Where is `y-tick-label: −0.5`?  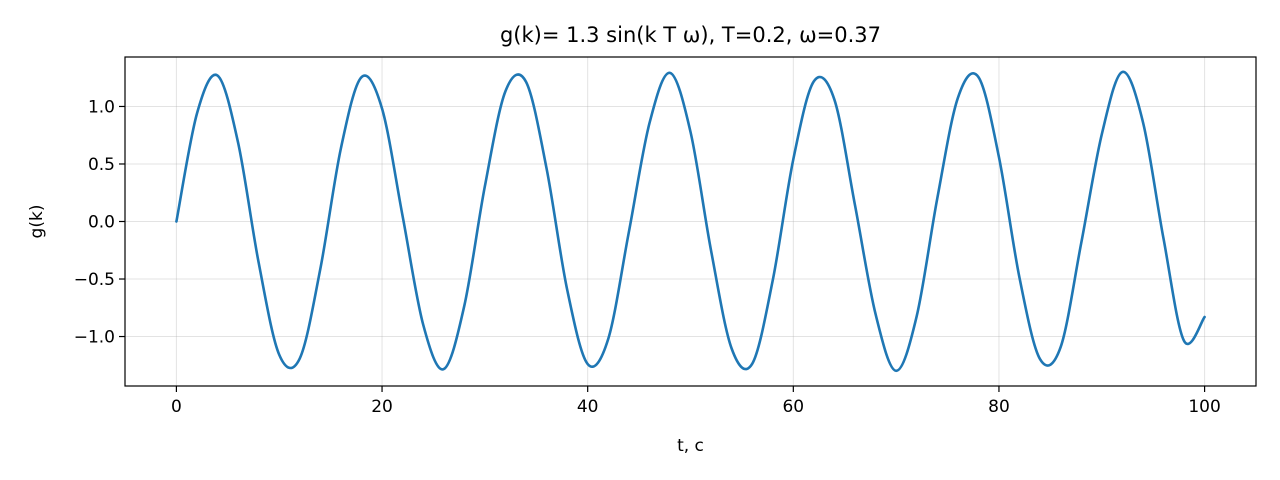
y-tick-label: −0.5 is located at coordinates (94, 280).